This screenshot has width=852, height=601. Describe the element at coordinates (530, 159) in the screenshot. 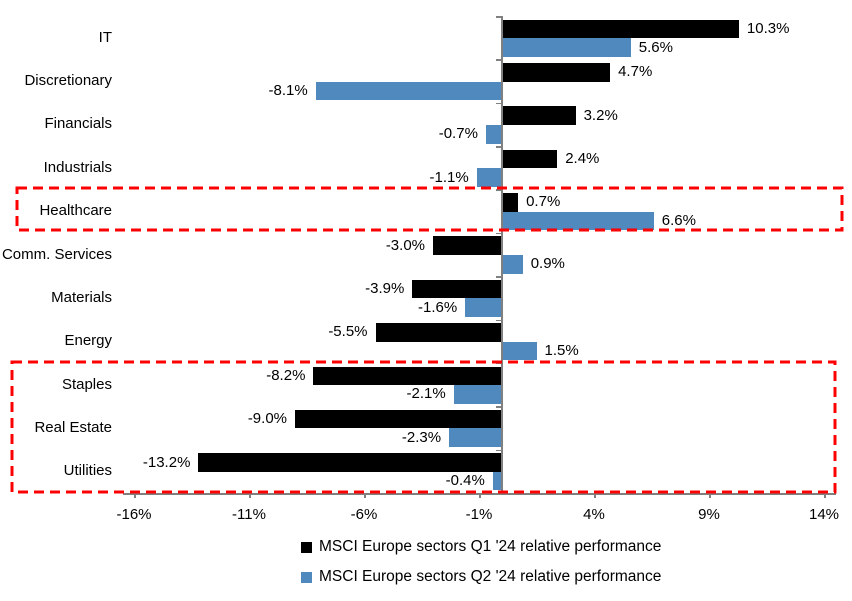

I see `bar-q1-industrials` at that location.